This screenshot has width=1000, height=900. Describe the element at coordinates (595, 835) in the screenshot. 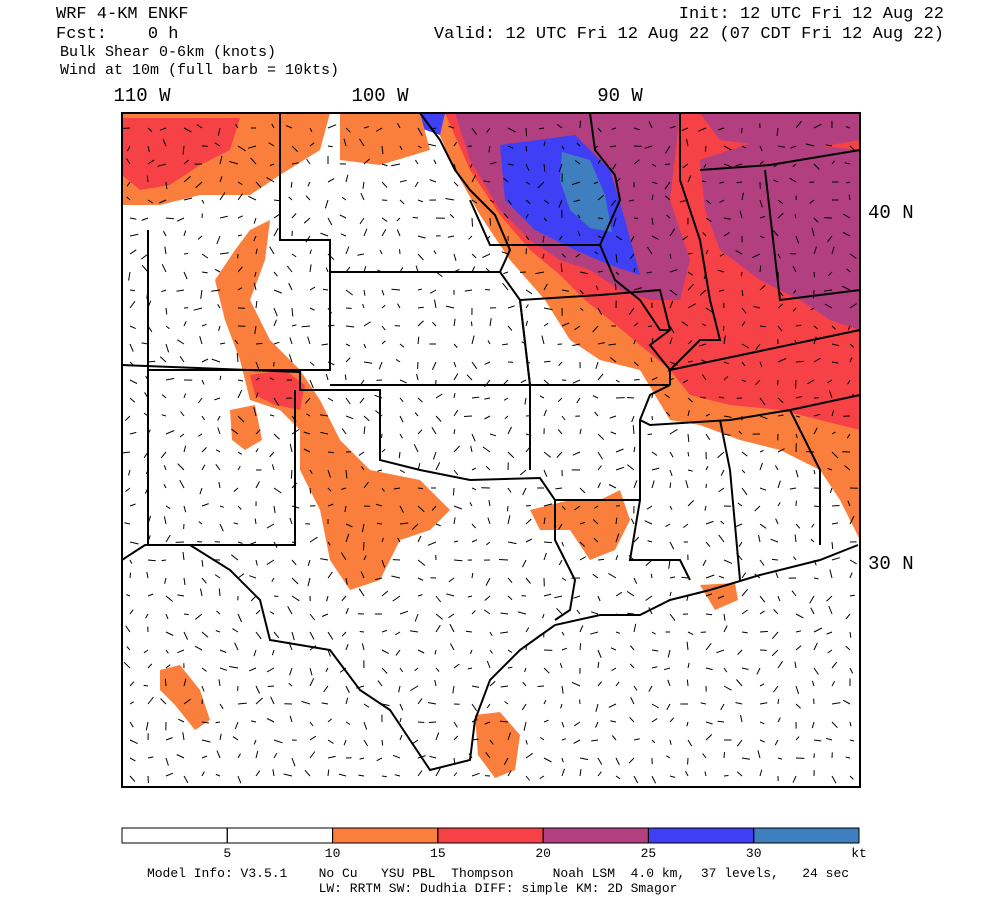

I see `colorbar-bin` at that location.